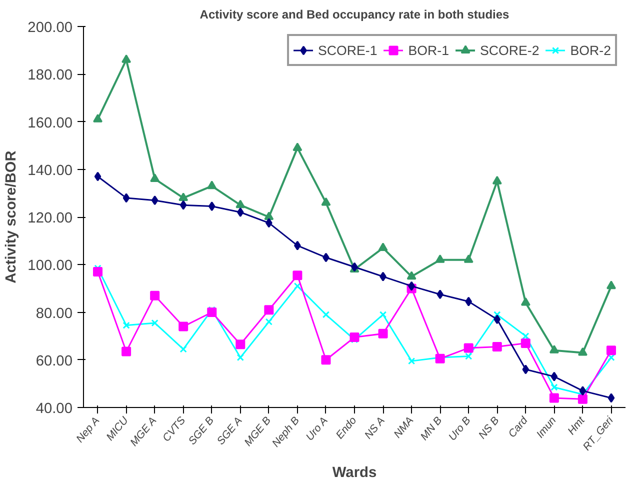 Image resolution: width=637 pixels, height=485 pixels. What do you see at coordinates (54, 409) in the screenshot?
I see `y-tick-label: 40.00` at bounding box center [54, 409].